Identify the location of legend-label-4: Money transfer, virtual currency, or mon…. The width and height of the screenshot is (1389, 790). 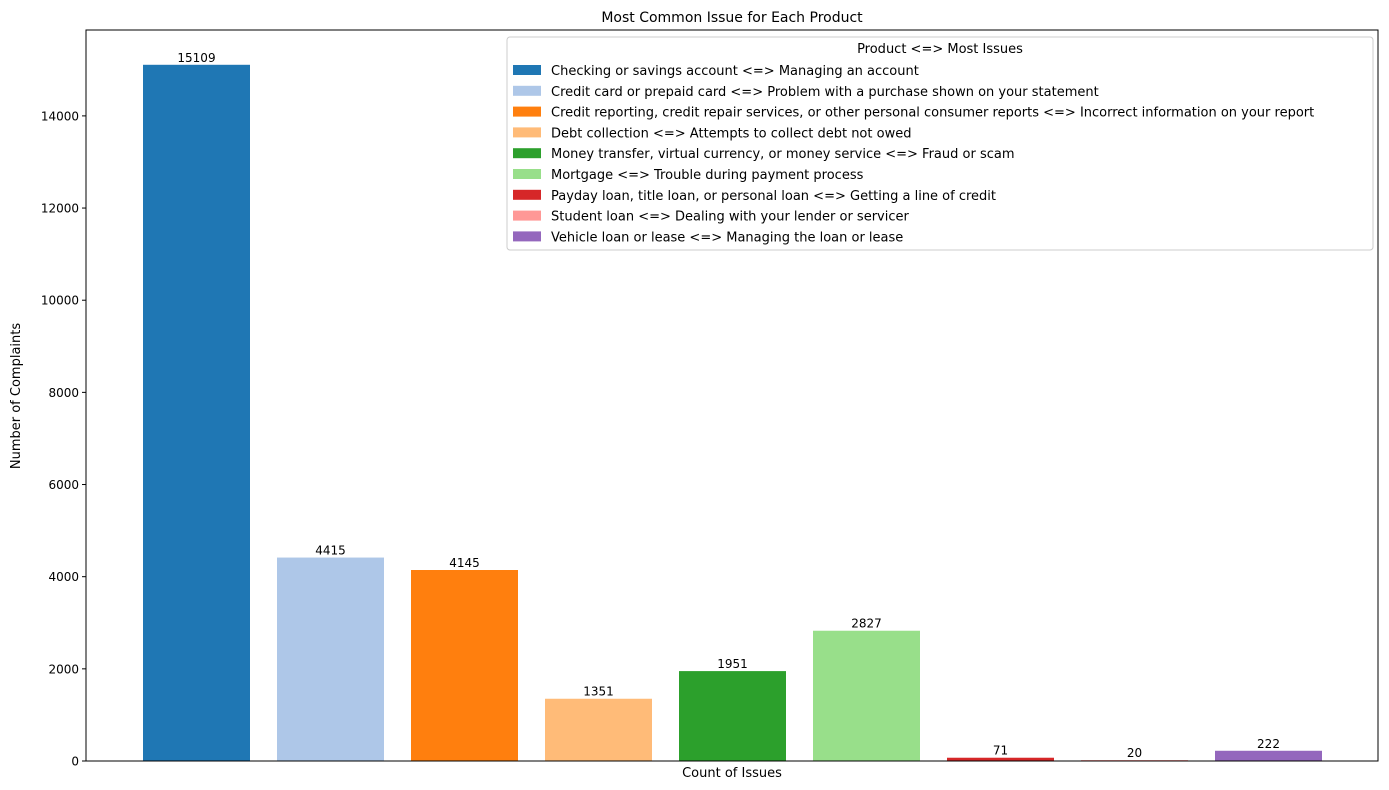
(783, 154).